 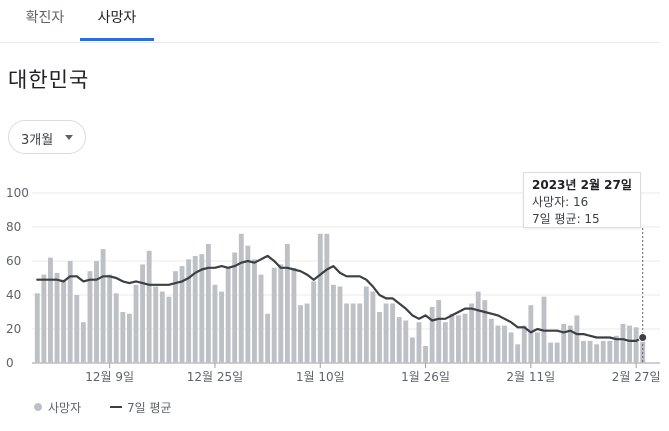 I want to click on x-tick-label: 12월 9일, so click(x=109, y=377).